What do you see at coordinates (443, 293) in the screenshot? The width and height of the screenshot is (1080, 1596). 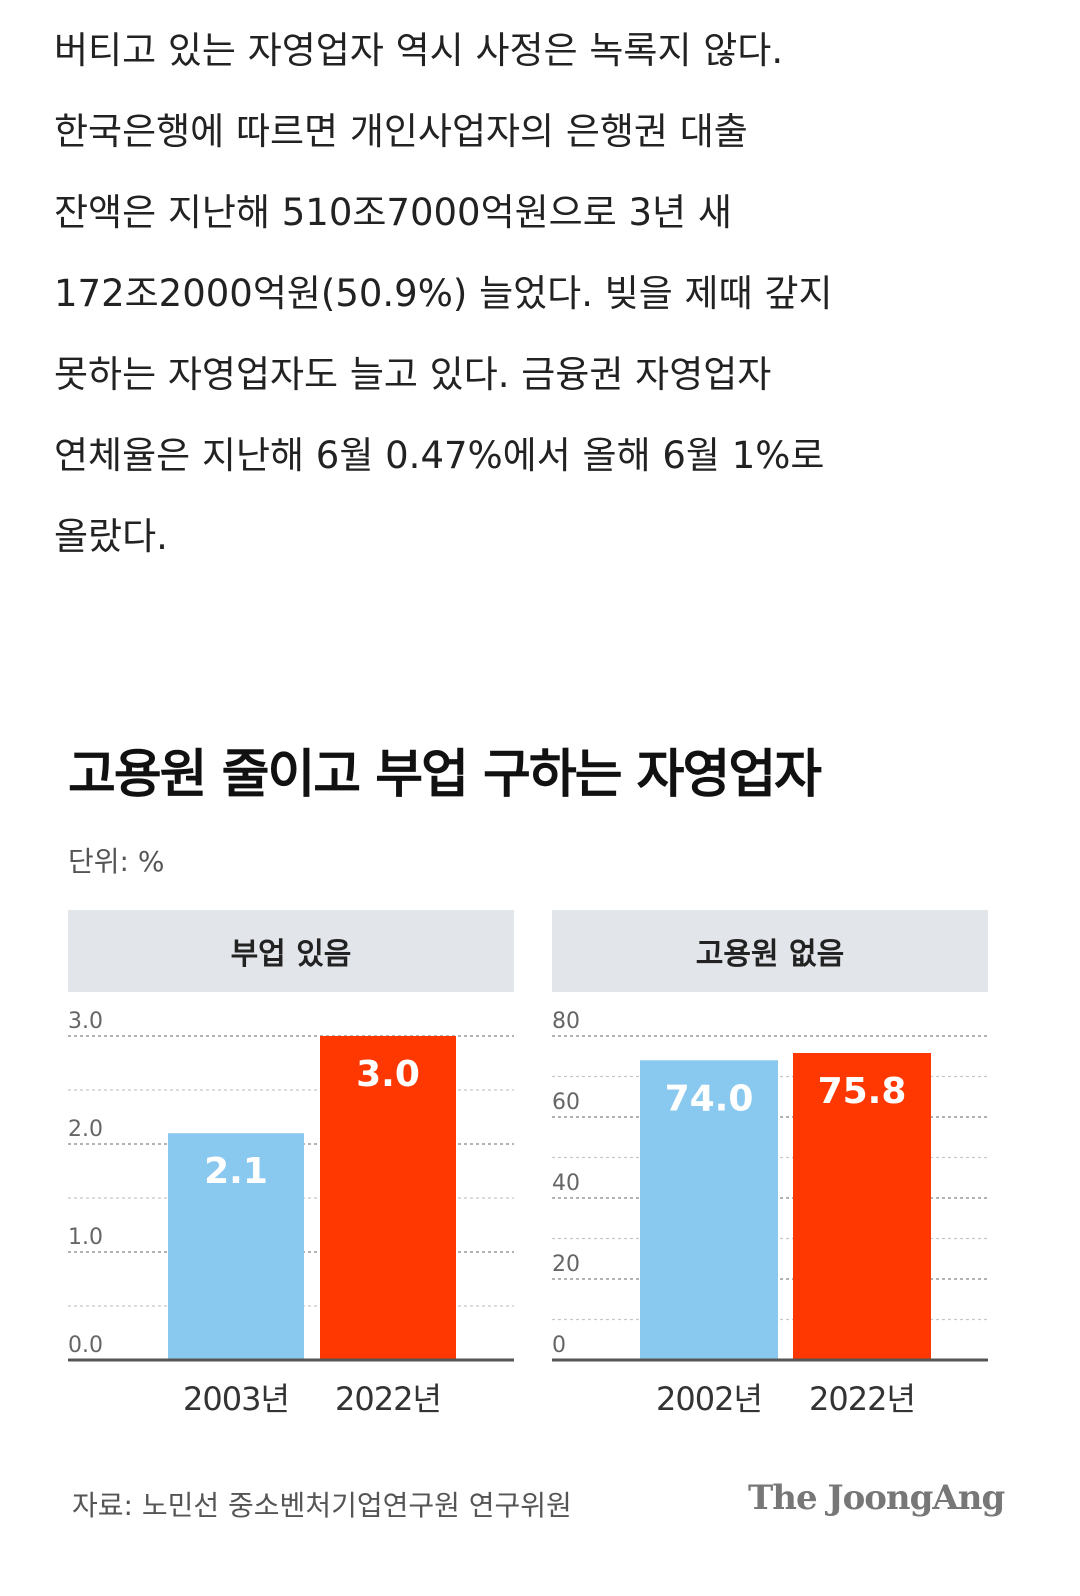 I see `article-line: 172조2000억원(50.9%) 늘었다. 빚을 제때 갚지` at bounding box center [443, 293].